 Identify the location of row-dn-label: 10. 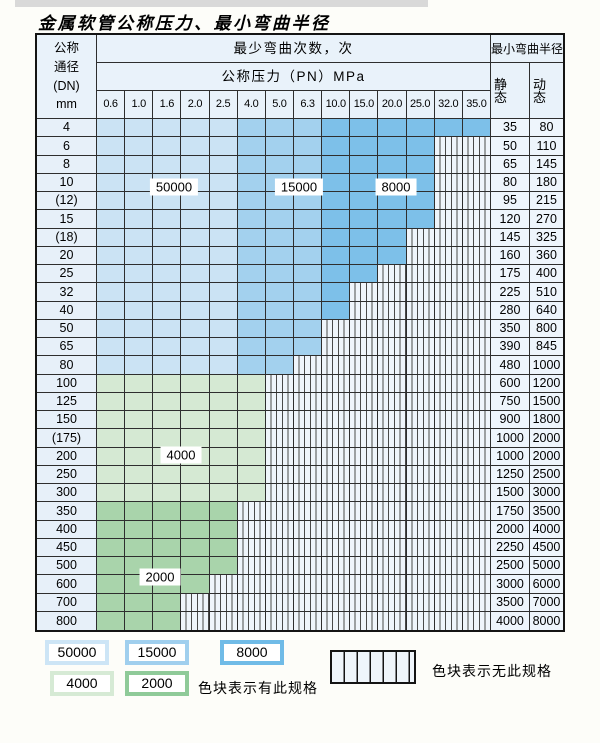
(67, 182).